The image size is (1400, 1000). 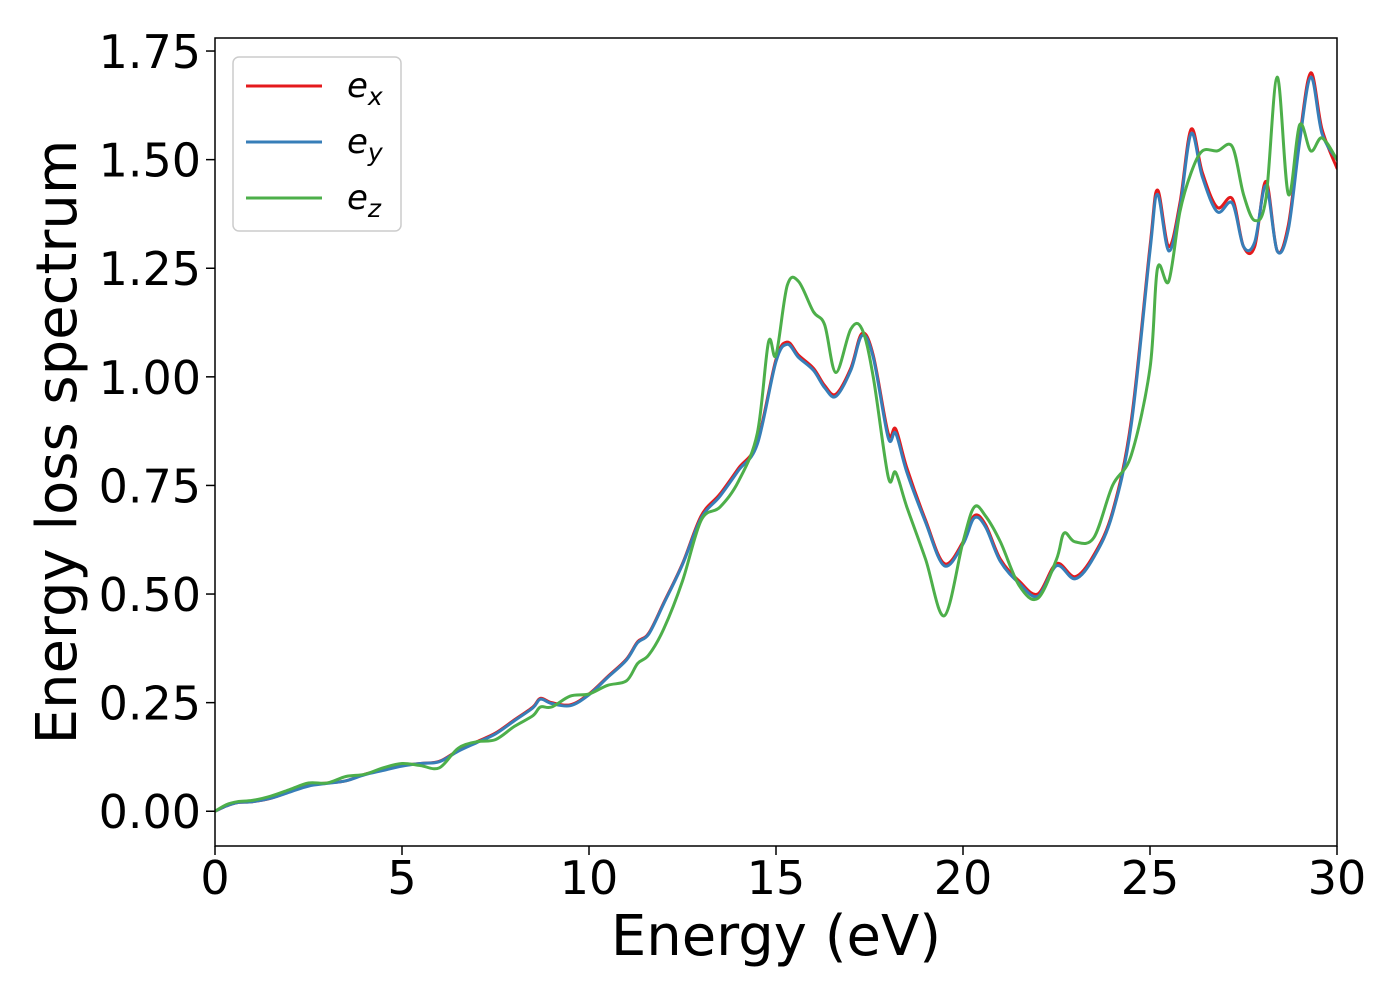 What do you see at coordinates (1337, 878) in the screenshot?
I see `x-tick-label: 30` at bounding box center [1337, 878].